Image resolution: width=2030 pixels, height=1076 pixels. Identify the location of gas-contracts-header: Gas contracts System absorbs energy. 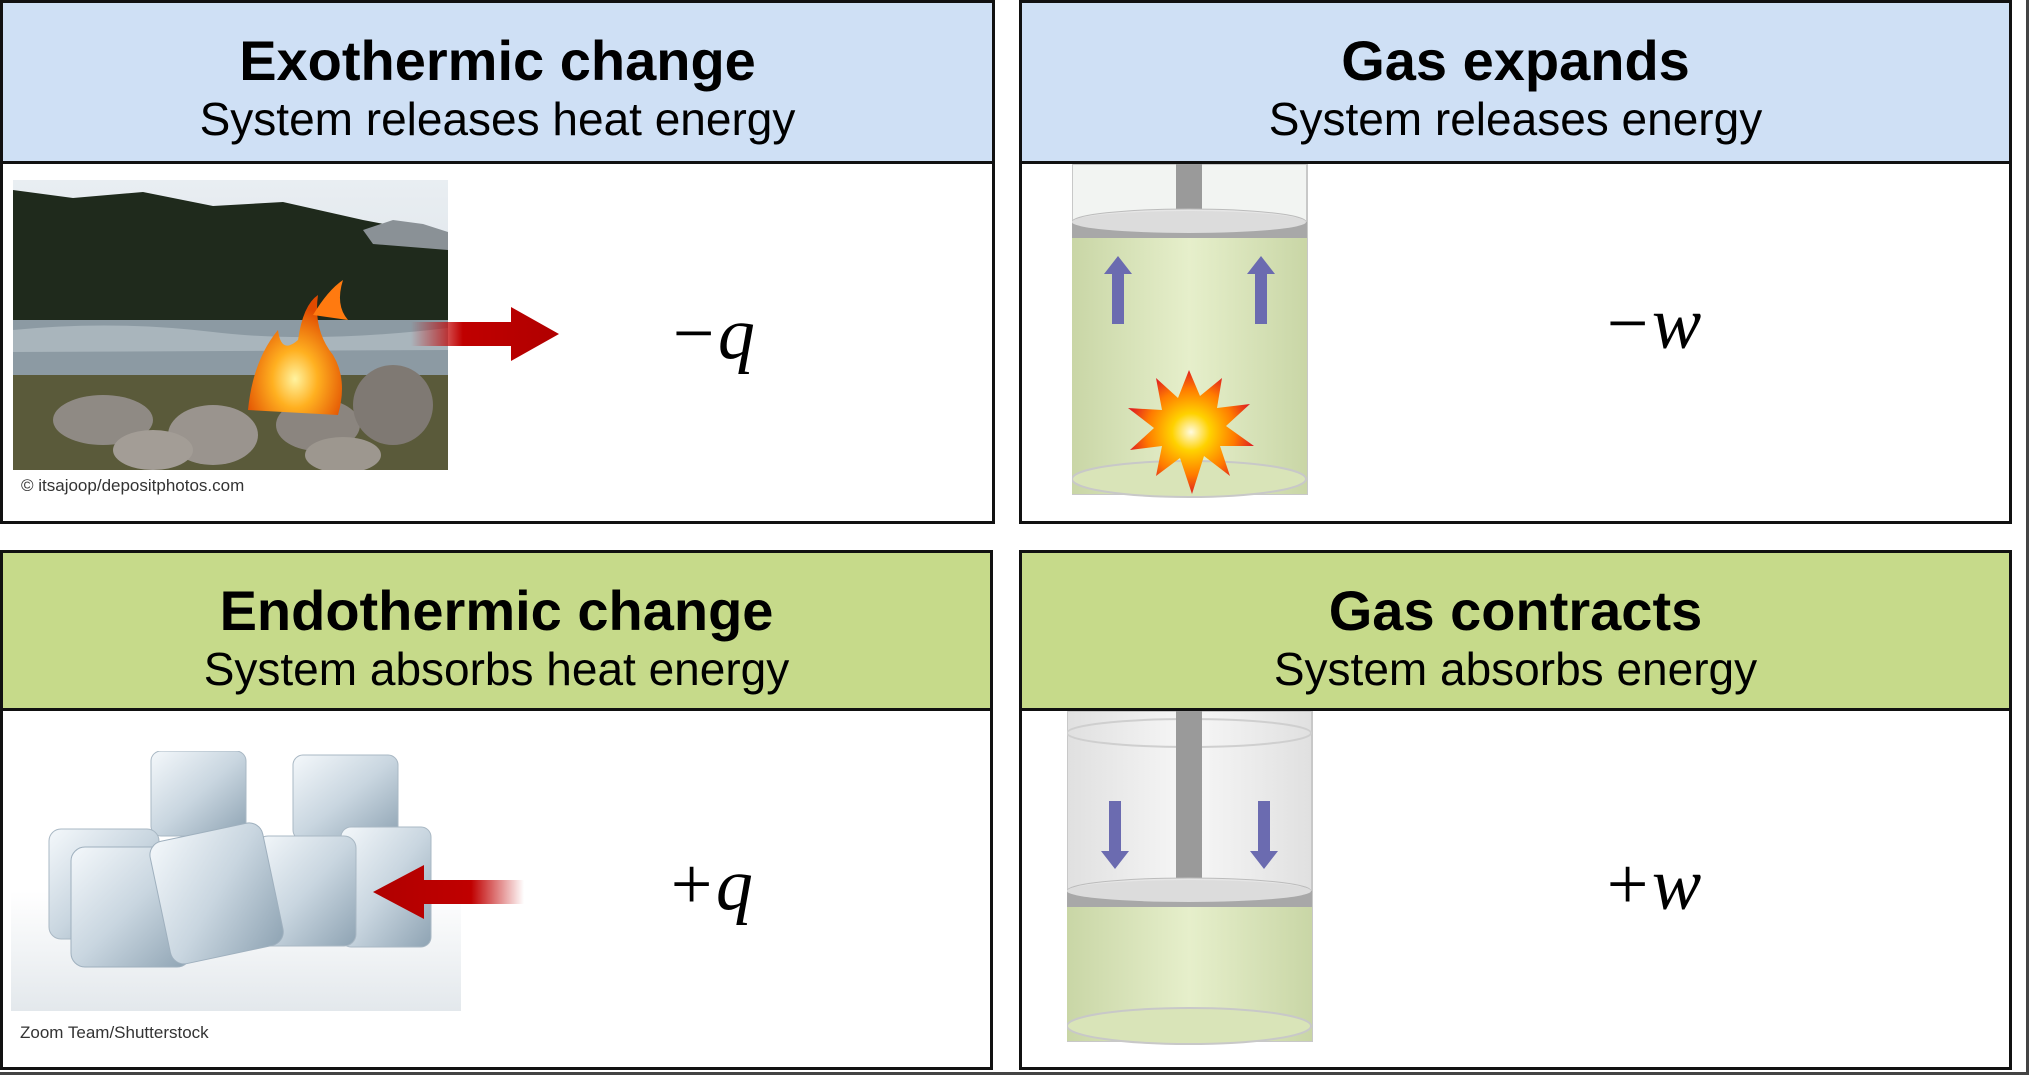
(1515, 632).